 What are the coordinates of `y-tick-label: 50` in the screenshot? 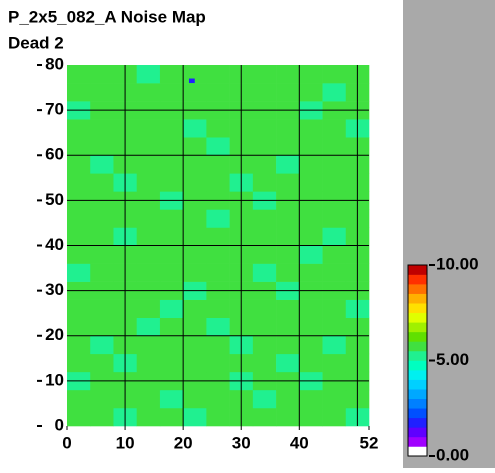 It's located at (54, 199).